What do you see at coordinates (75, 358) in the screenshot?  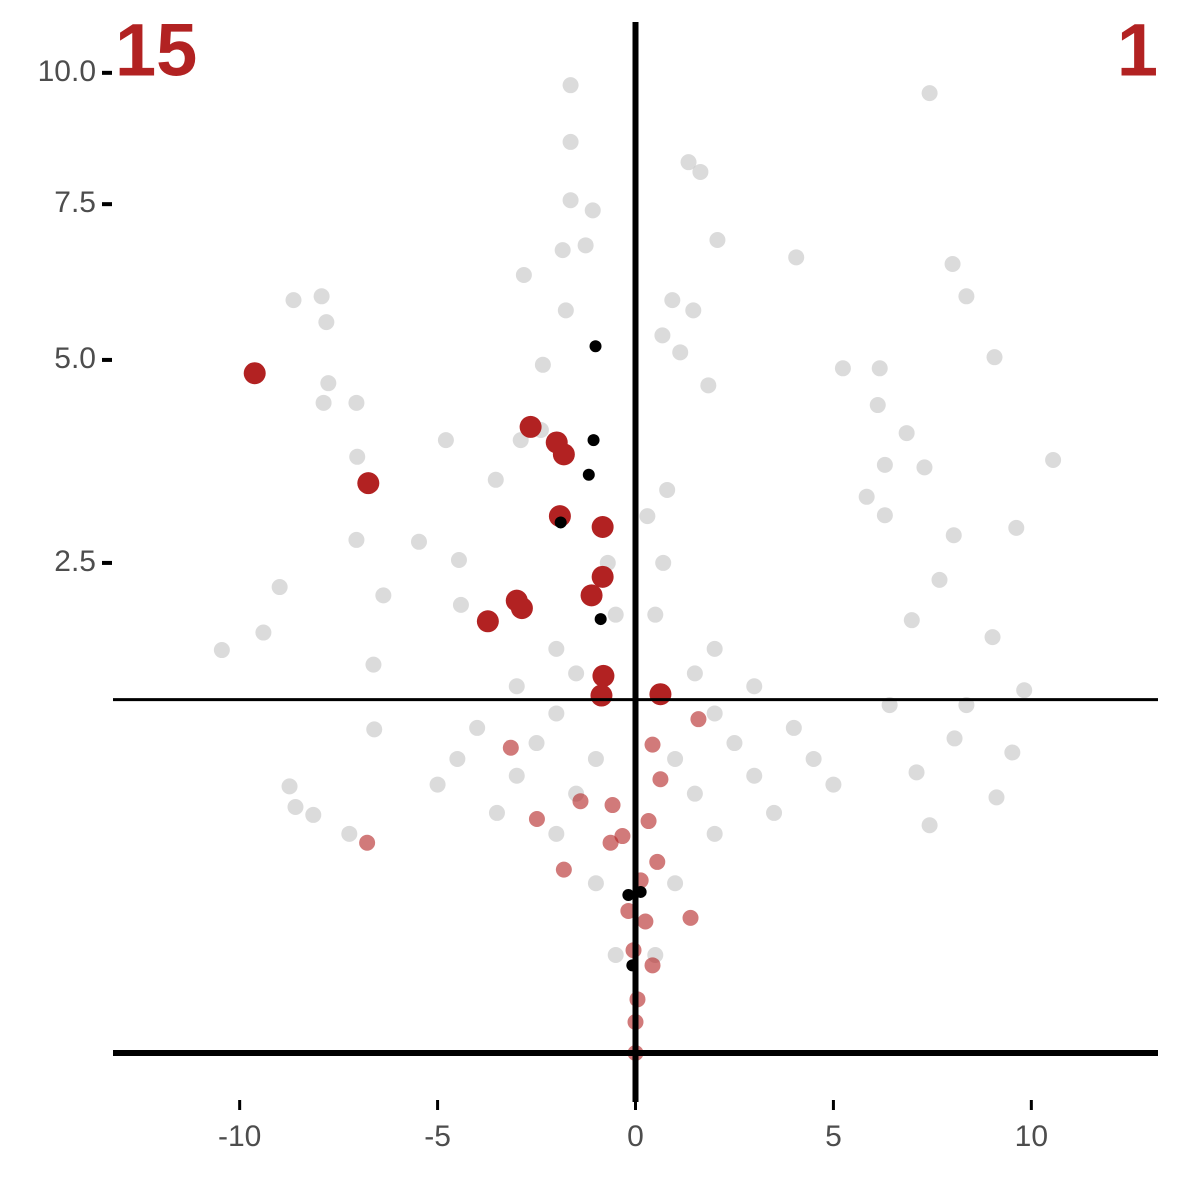 I see `y-tick-label: 5.0` at bounding box center [75, 358].